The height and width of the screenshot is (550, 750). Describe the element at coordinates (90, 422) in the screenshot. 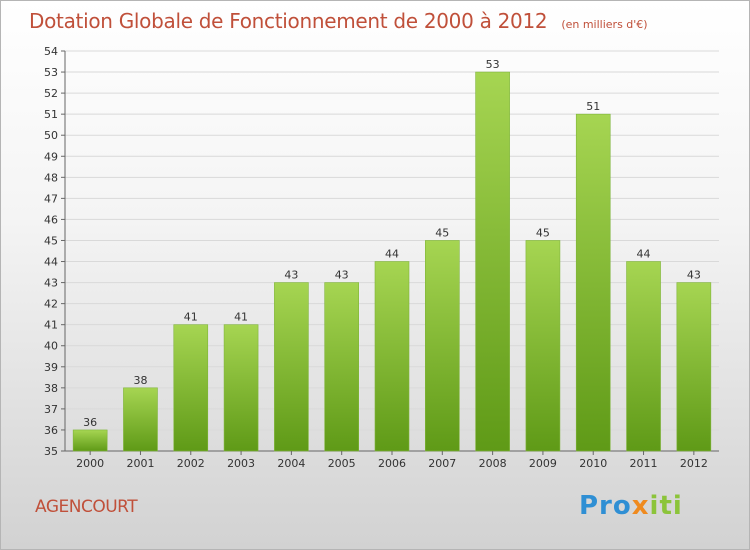

I see `data-label-2000: 36` at that location.